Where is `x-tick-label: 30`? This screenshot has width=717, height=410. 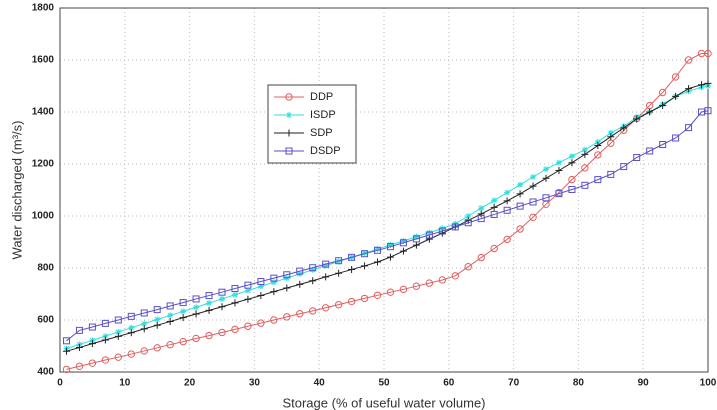
x-tick-label: 30 is located at coordinates (255, 383).